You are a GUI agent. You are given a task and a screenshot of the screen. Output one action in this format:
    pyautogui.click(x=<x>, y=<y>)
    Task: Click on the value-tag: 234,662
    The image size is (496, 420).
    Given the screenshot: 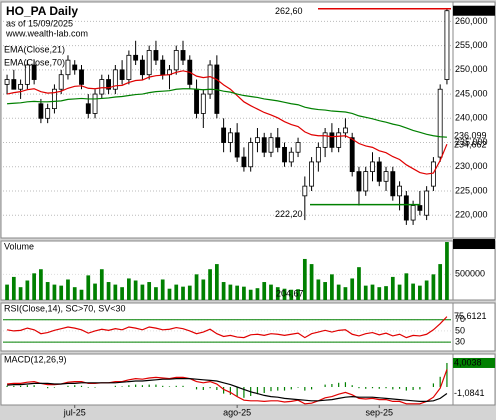 What is the action you would take?
    pyautogui.click(x=470, y=145)
    